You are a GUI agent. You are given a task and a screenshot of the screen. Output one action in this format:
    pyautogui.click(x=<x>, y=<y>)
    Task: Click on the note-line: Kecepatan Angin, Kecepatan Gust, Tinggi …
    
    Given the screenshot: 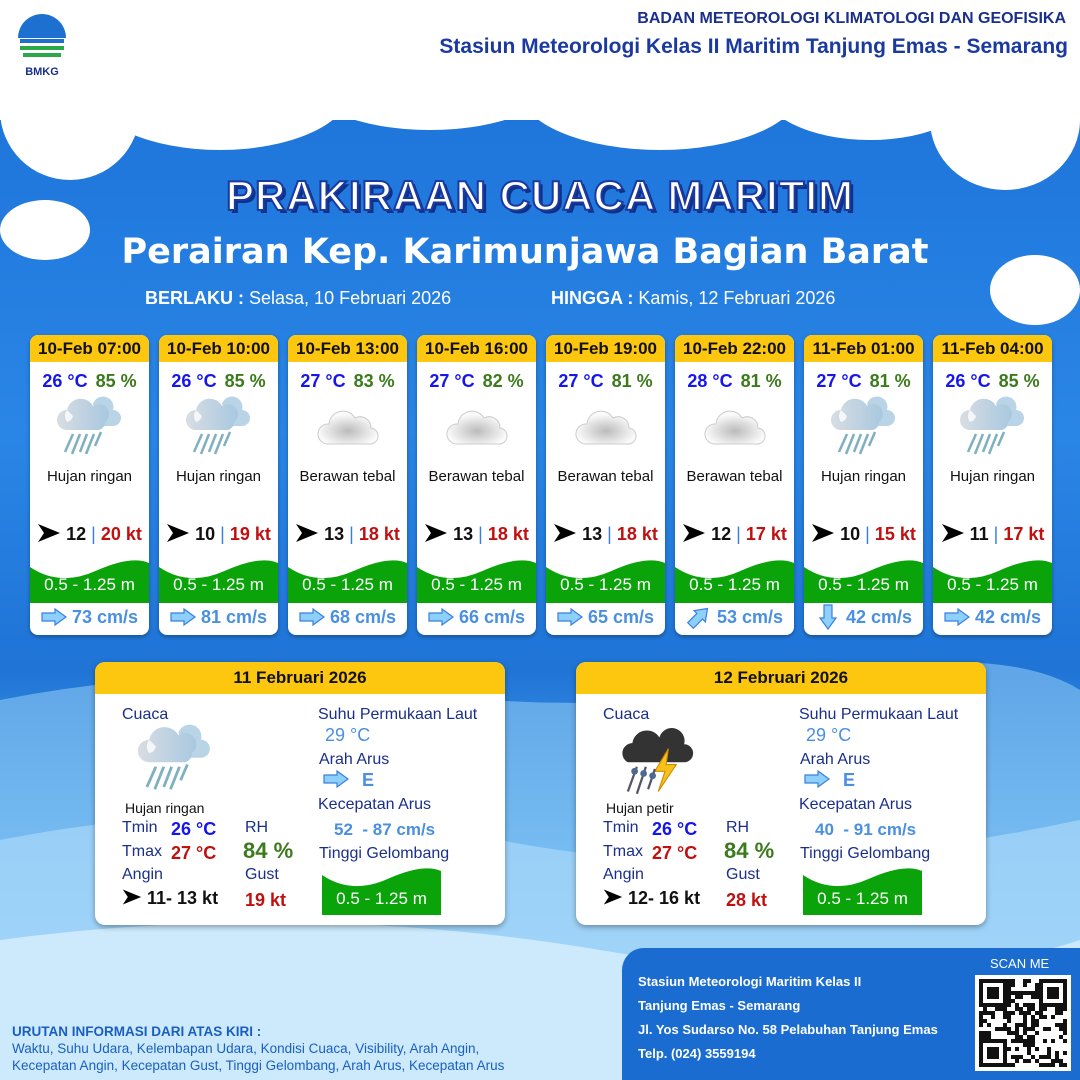 What is the action you would take?
    pyautogui.click(x=258, y=1065)
    